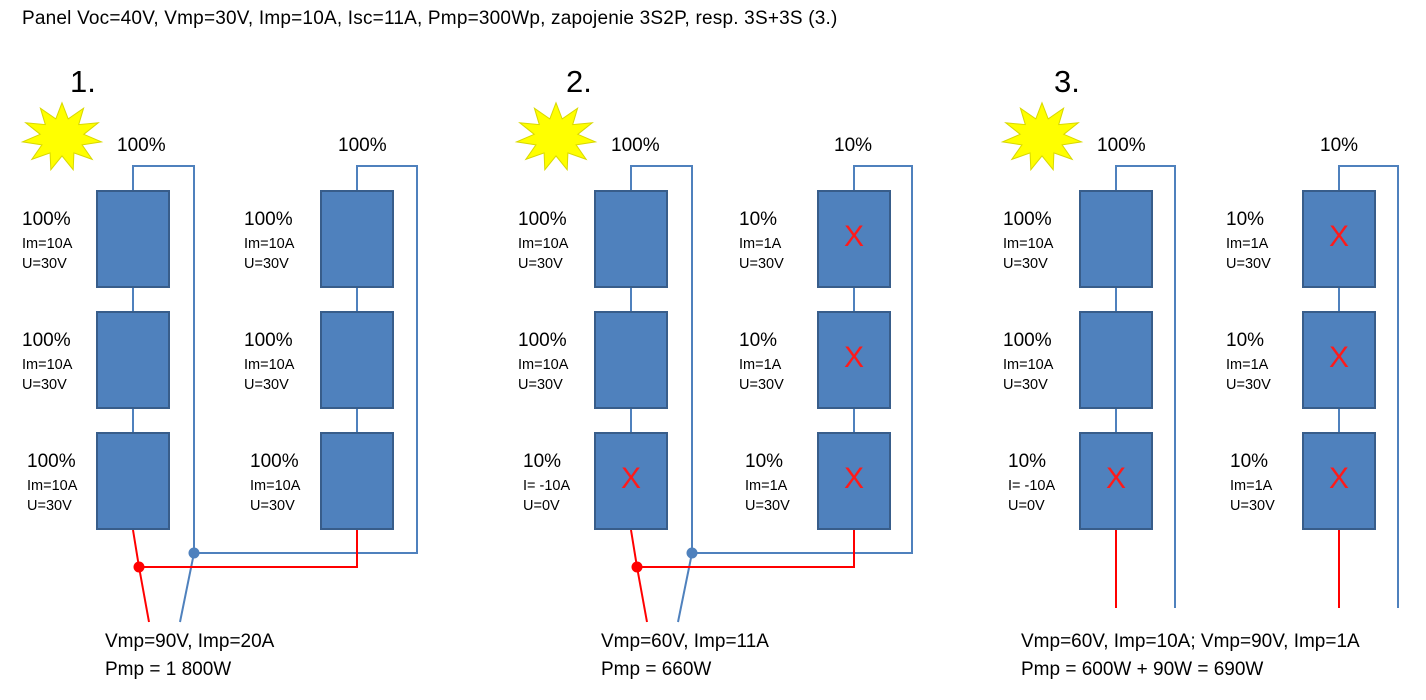 The width and height of the screenshot is (1426, 700). Describe the element at coordinates (579, 81) in the screenshot. I see `scenario-number: 2.` at that location.